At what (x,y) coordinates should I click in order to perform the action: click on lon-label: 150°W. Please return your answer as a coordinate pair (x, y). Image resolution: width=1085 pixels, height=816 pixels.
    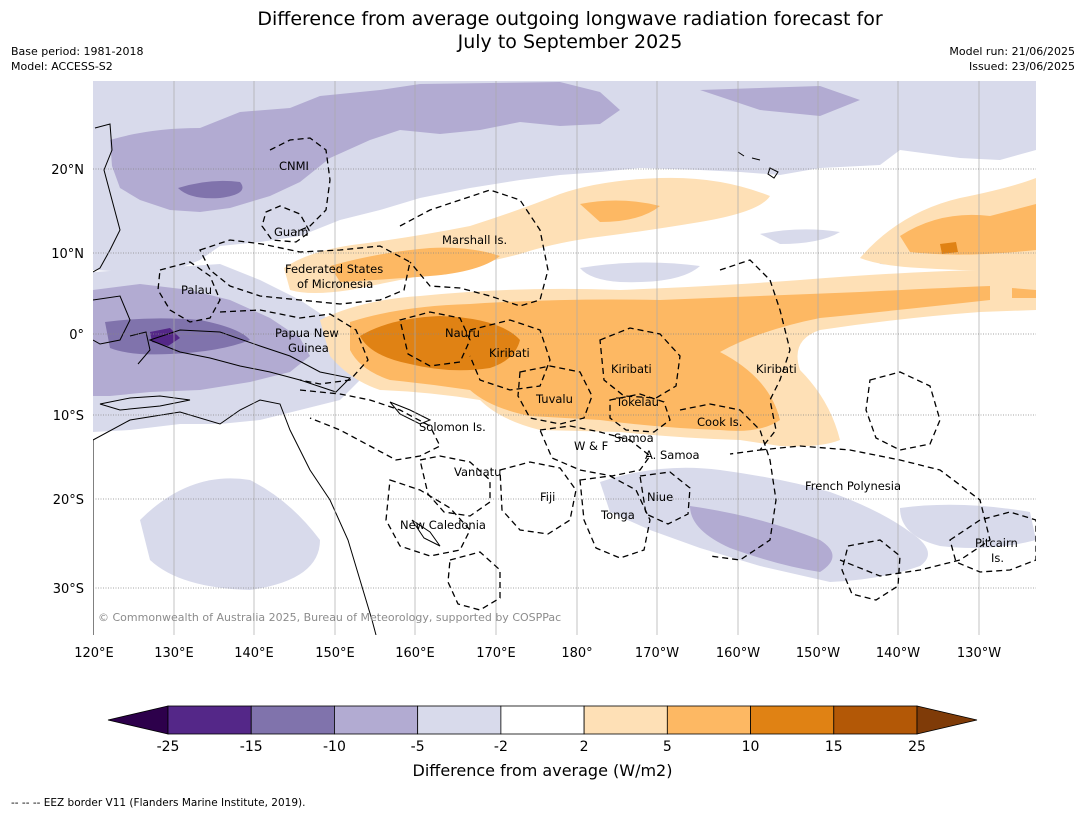
    Looking at the image, I should click on (818, 653).